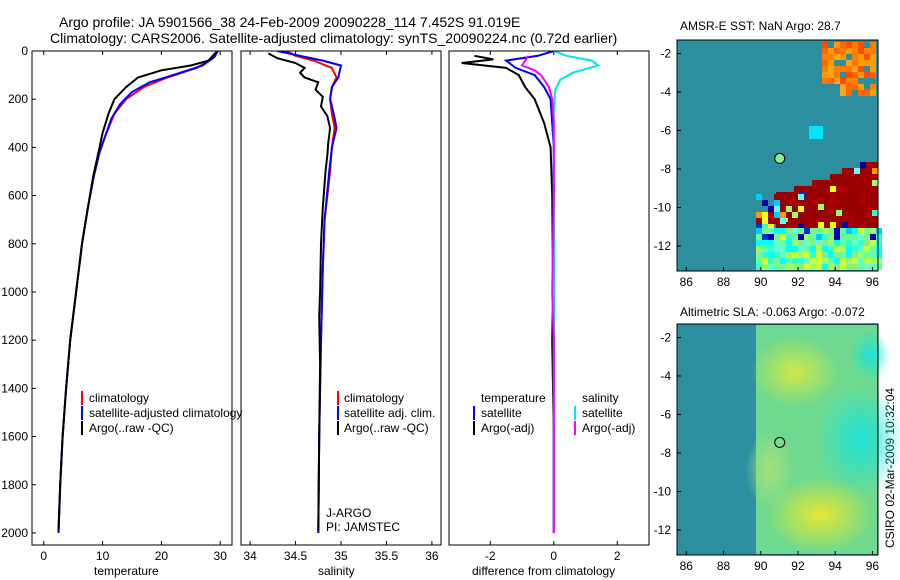 Image resolution: width=900 pixels, height=580 pixels. I want to click on x-tick-label: 20, so click(162, 556).